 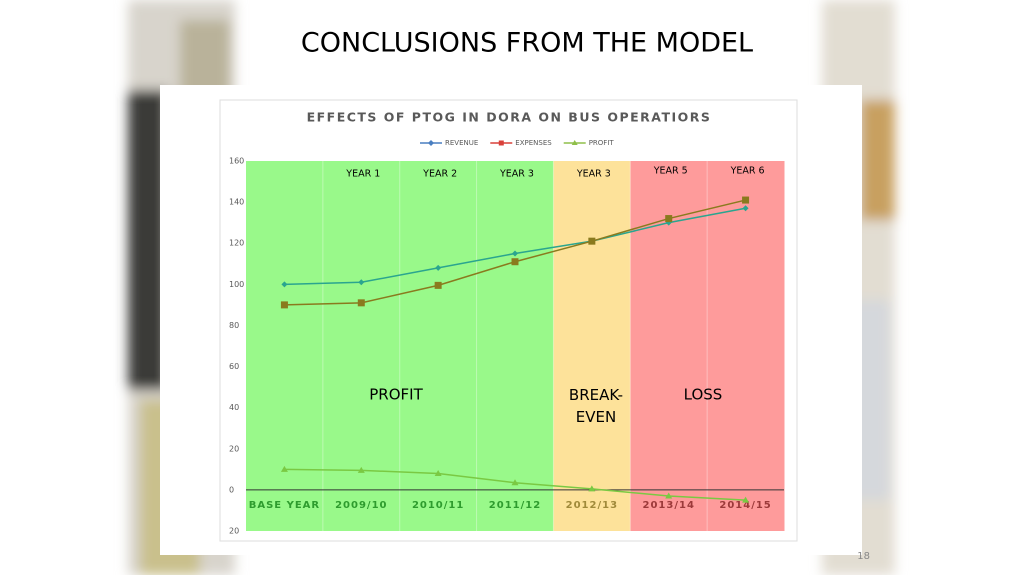 What do you see at coordinates (515, 505) in the screenshot?
I see `x-tick-label: 2011/12` at bounding box center [515, 505].